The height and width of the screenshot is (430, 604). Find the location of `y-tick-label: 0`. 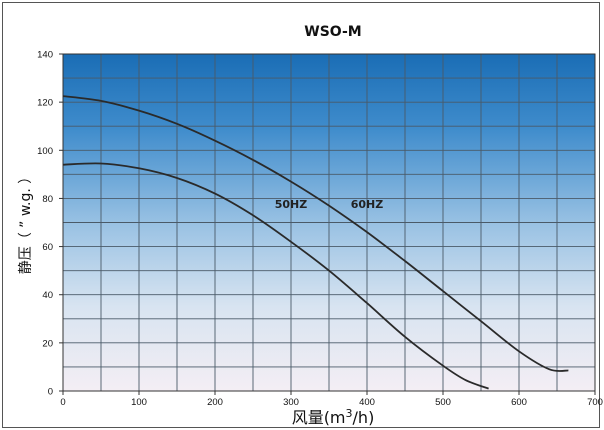

y-tick-label: 0 is located at coordinates (50, 392).